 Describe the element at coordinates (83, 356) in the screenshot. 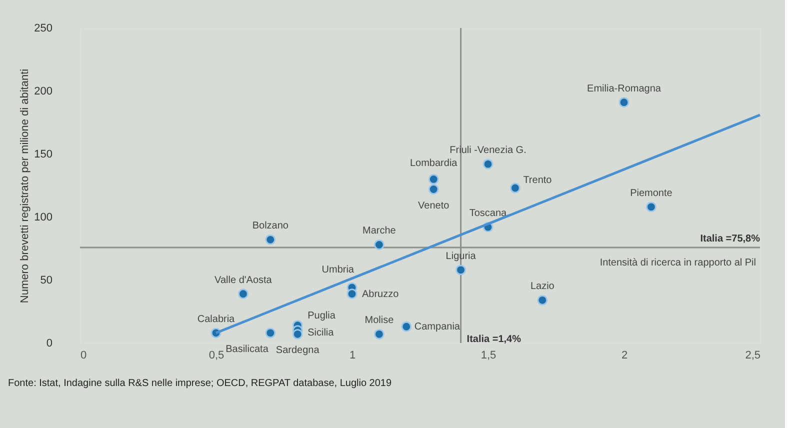

I see `x-tick-label: 0` at that location.